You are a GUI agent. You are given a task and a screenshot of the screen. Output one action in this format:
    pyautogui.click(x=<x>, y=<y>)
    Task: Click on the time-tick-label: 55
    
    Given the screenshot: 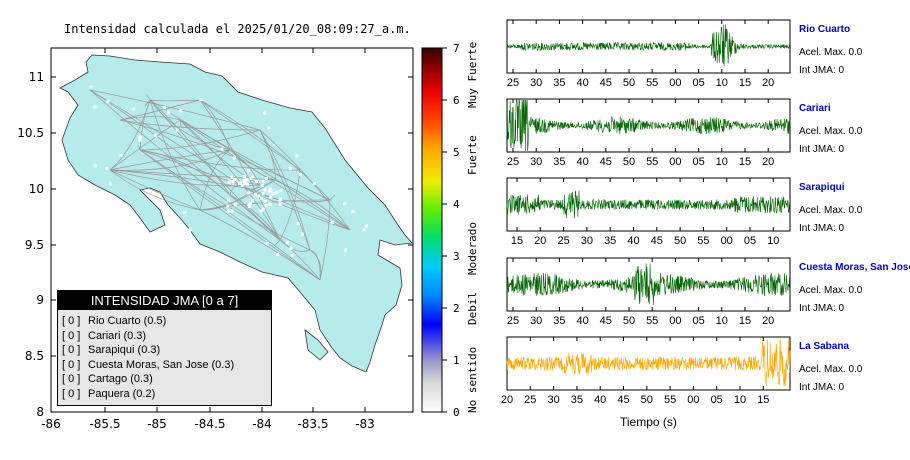 What is the action you would take?
    pyautogui.click(x=652, y=83)
    